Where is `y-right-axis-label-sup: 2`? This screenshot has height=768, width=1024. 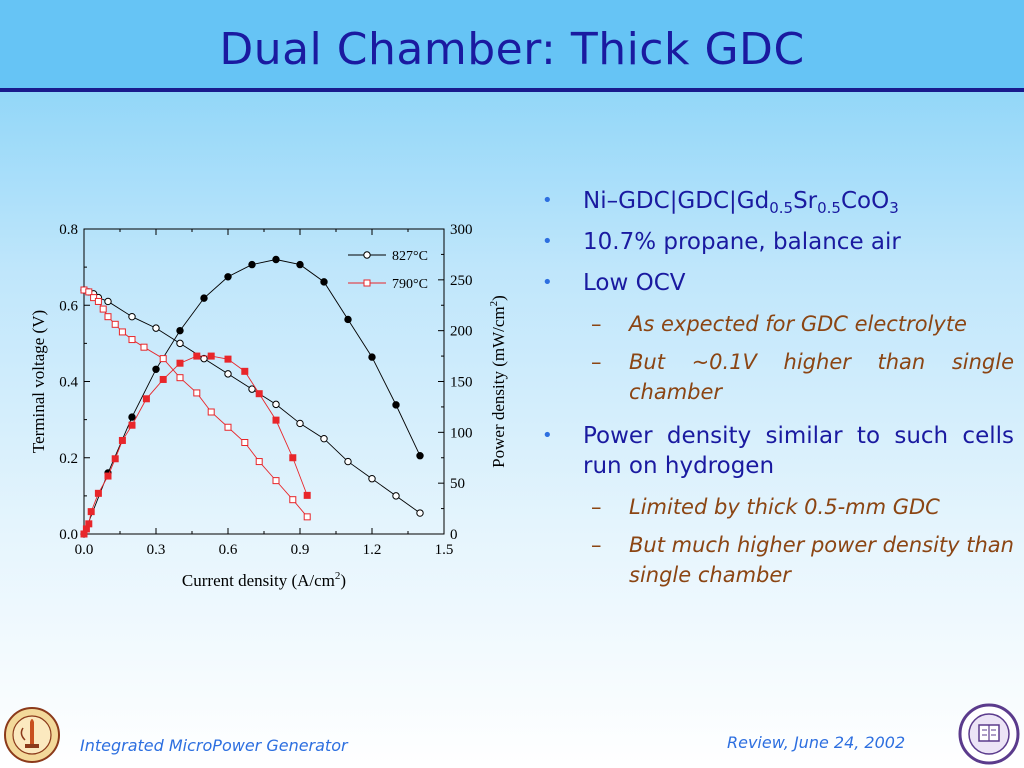 y-right-axis-label-sup: 2 is located at coordinates (494, 304).